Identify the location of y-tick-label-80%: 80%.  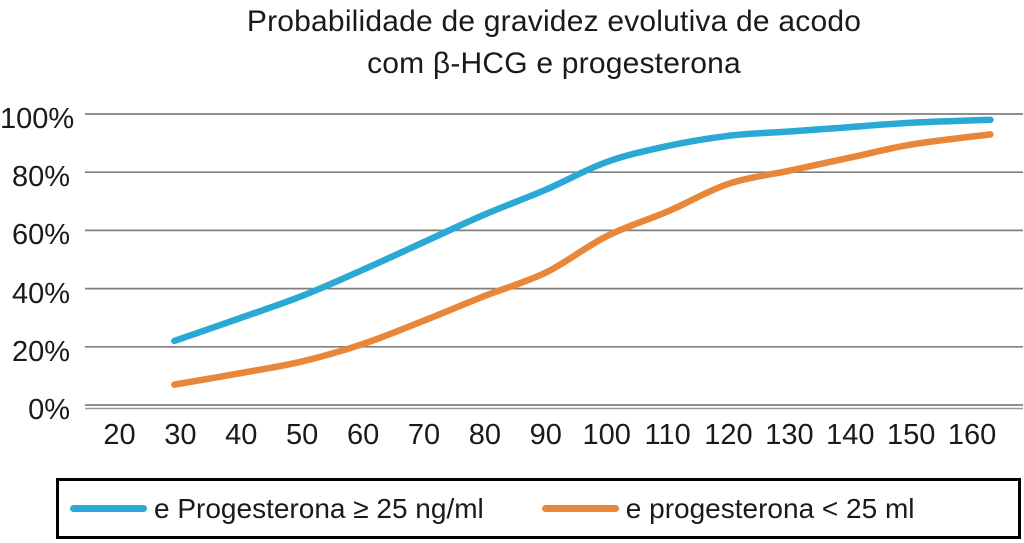
(40, 177).